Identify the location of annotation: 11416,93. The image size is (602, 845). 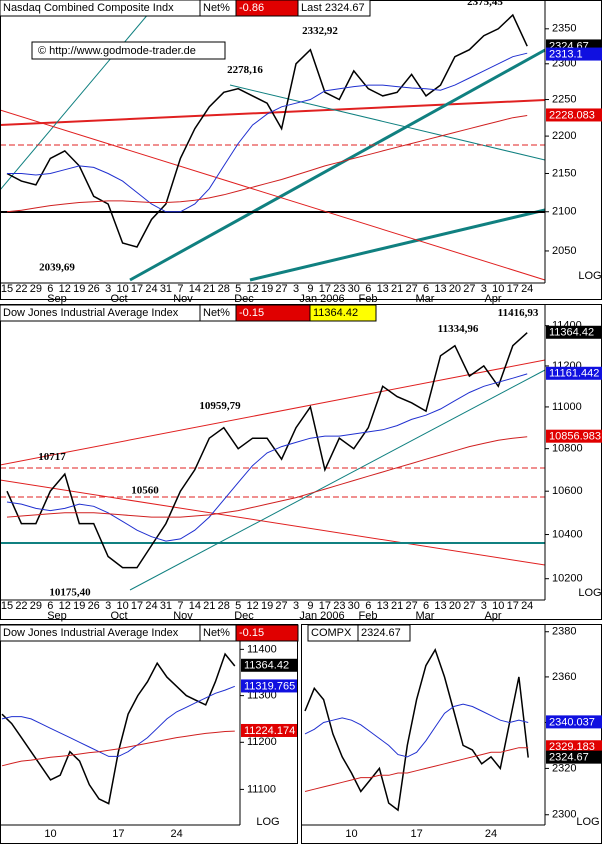
(518, 313).